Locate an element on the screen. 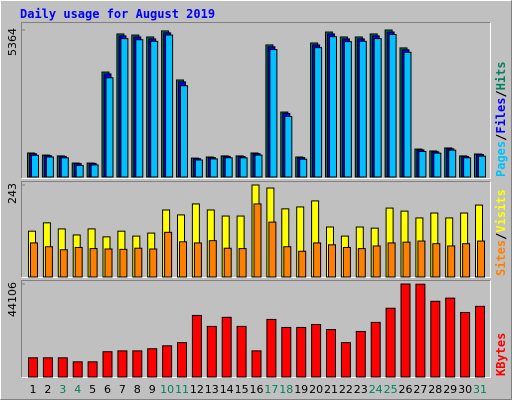 This screenshot has height=400, width=512. legend: Pages/Files/Hits is located at coordinates (501, 119).